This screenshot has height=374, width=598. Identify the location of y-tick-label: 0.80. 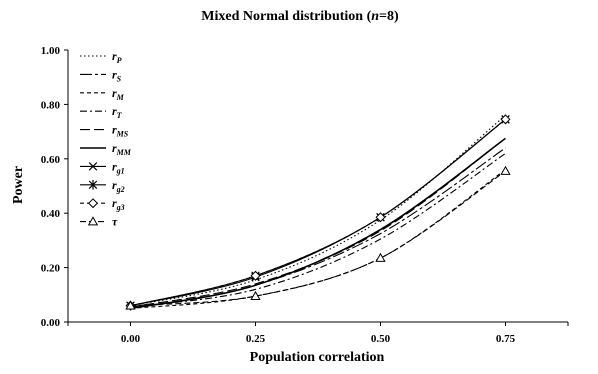
(51, 105).